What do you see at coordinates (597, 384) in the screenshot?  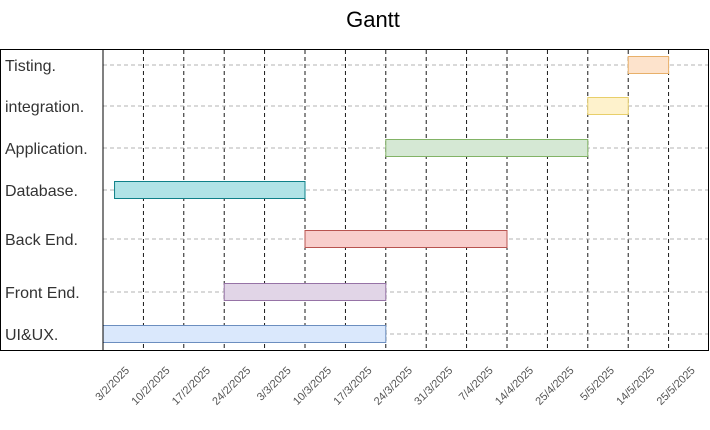 I see `x-tick-label: 5/5/2025` at bounding box center [597, 384].